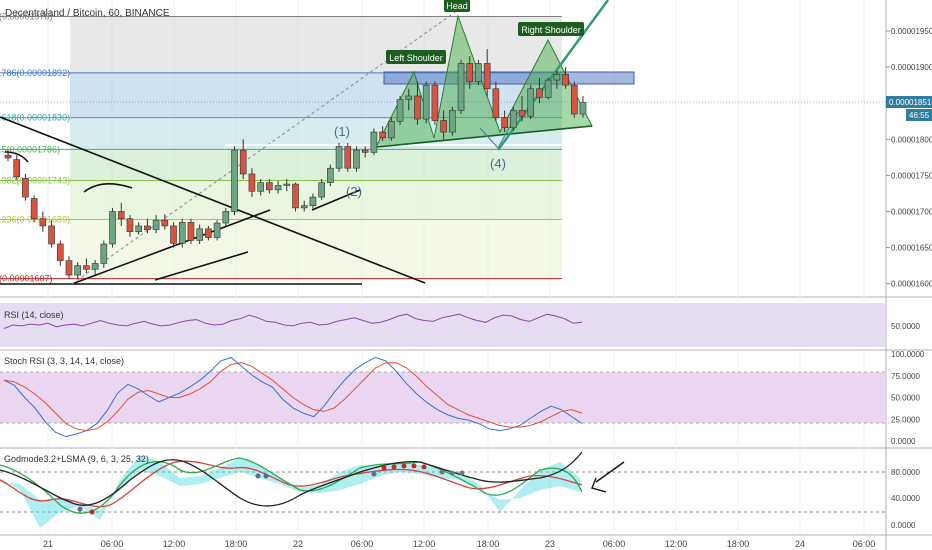  Describe the element at coordinates (905, 376) in the screenshot. I see `stoch-tick-label: 75.0000` at that location.